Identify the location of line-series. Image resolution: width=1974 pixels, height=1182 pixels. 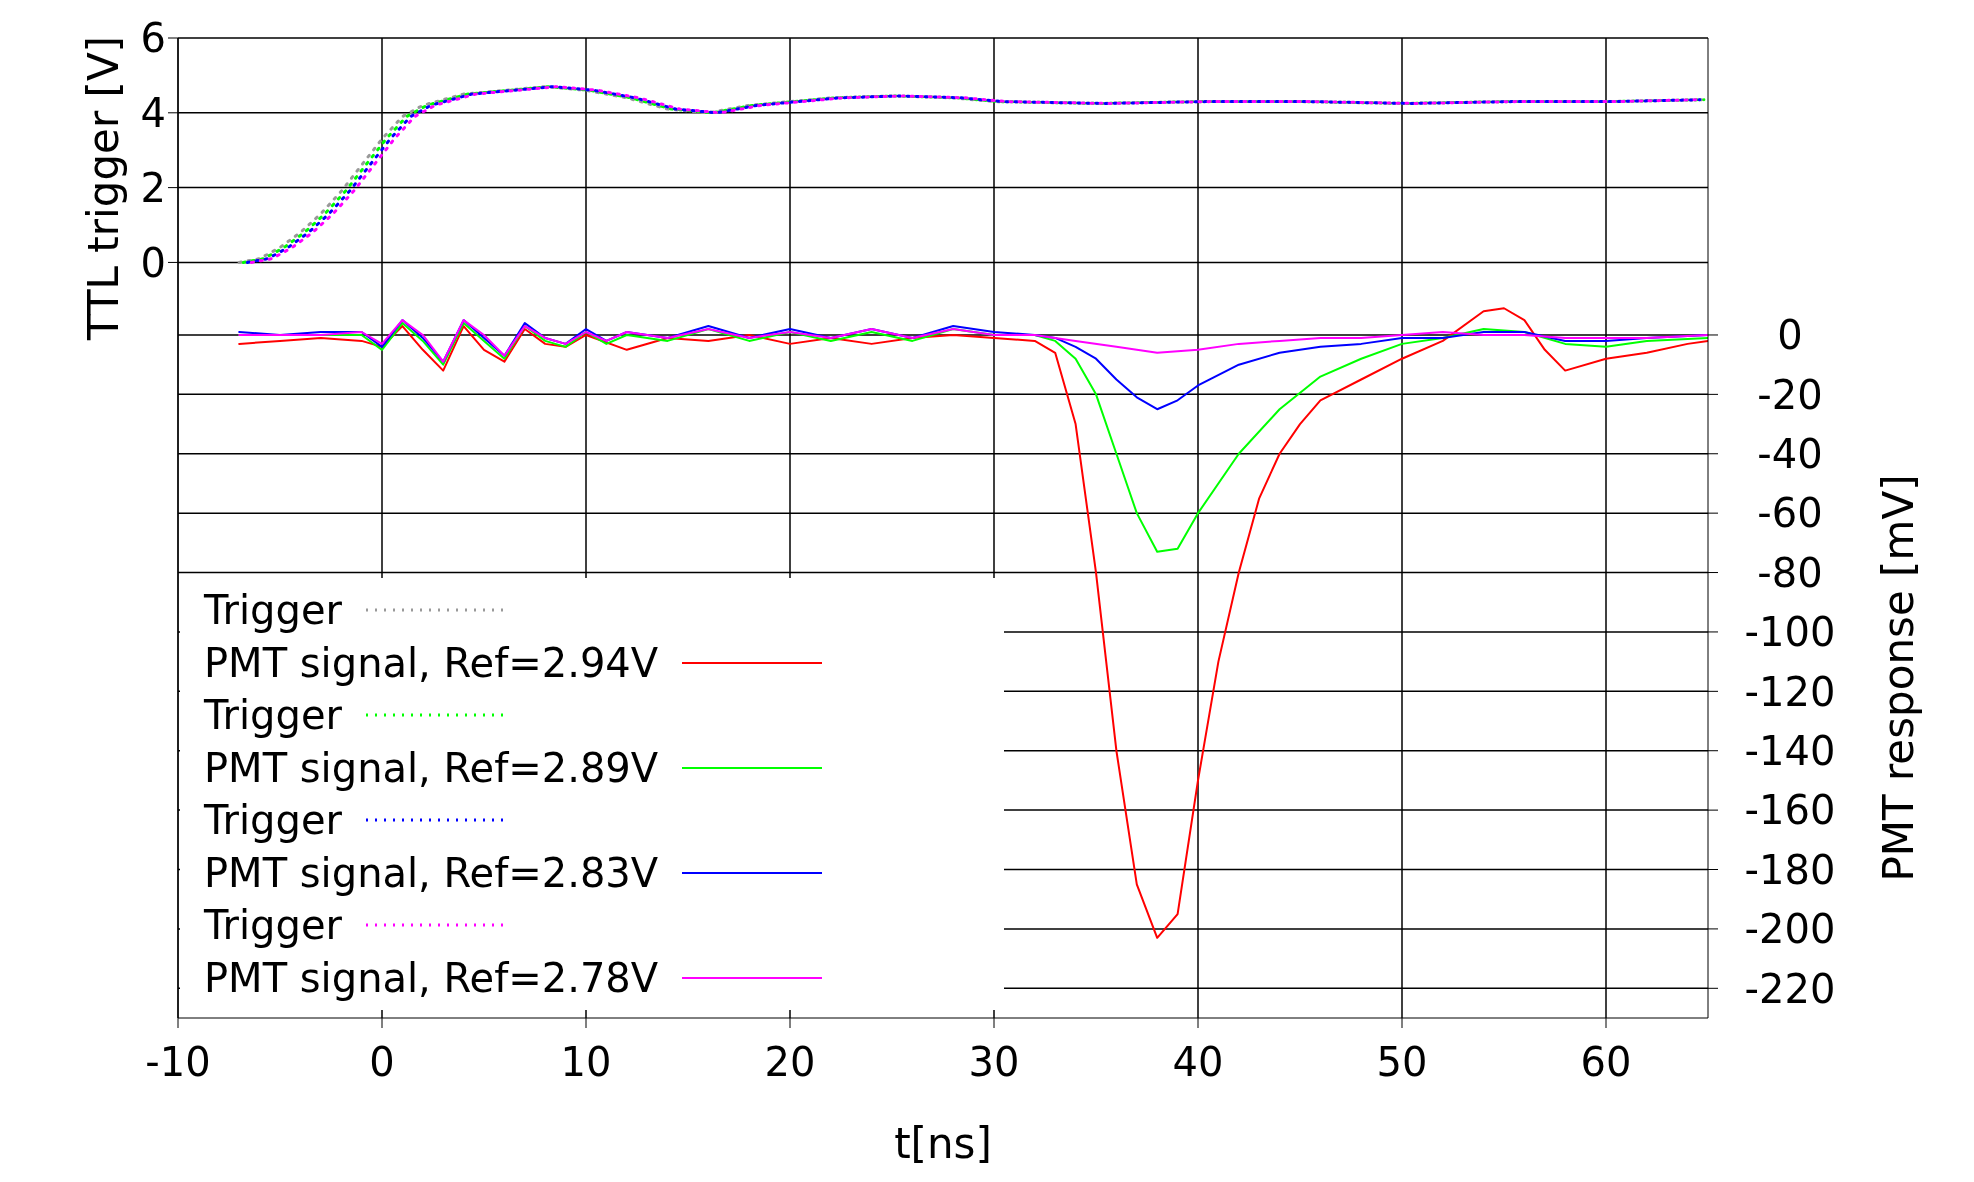
(973, 341).